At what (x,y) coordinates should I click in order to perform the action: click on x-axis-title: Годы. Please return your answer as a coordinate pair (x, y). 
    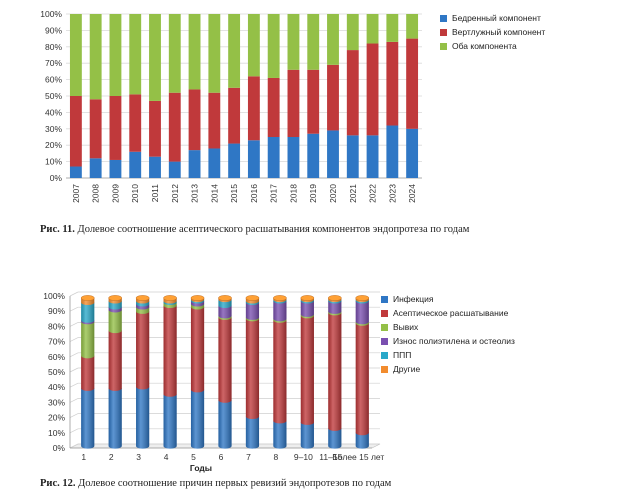
    Looking at the image, I should click on (201, 468).